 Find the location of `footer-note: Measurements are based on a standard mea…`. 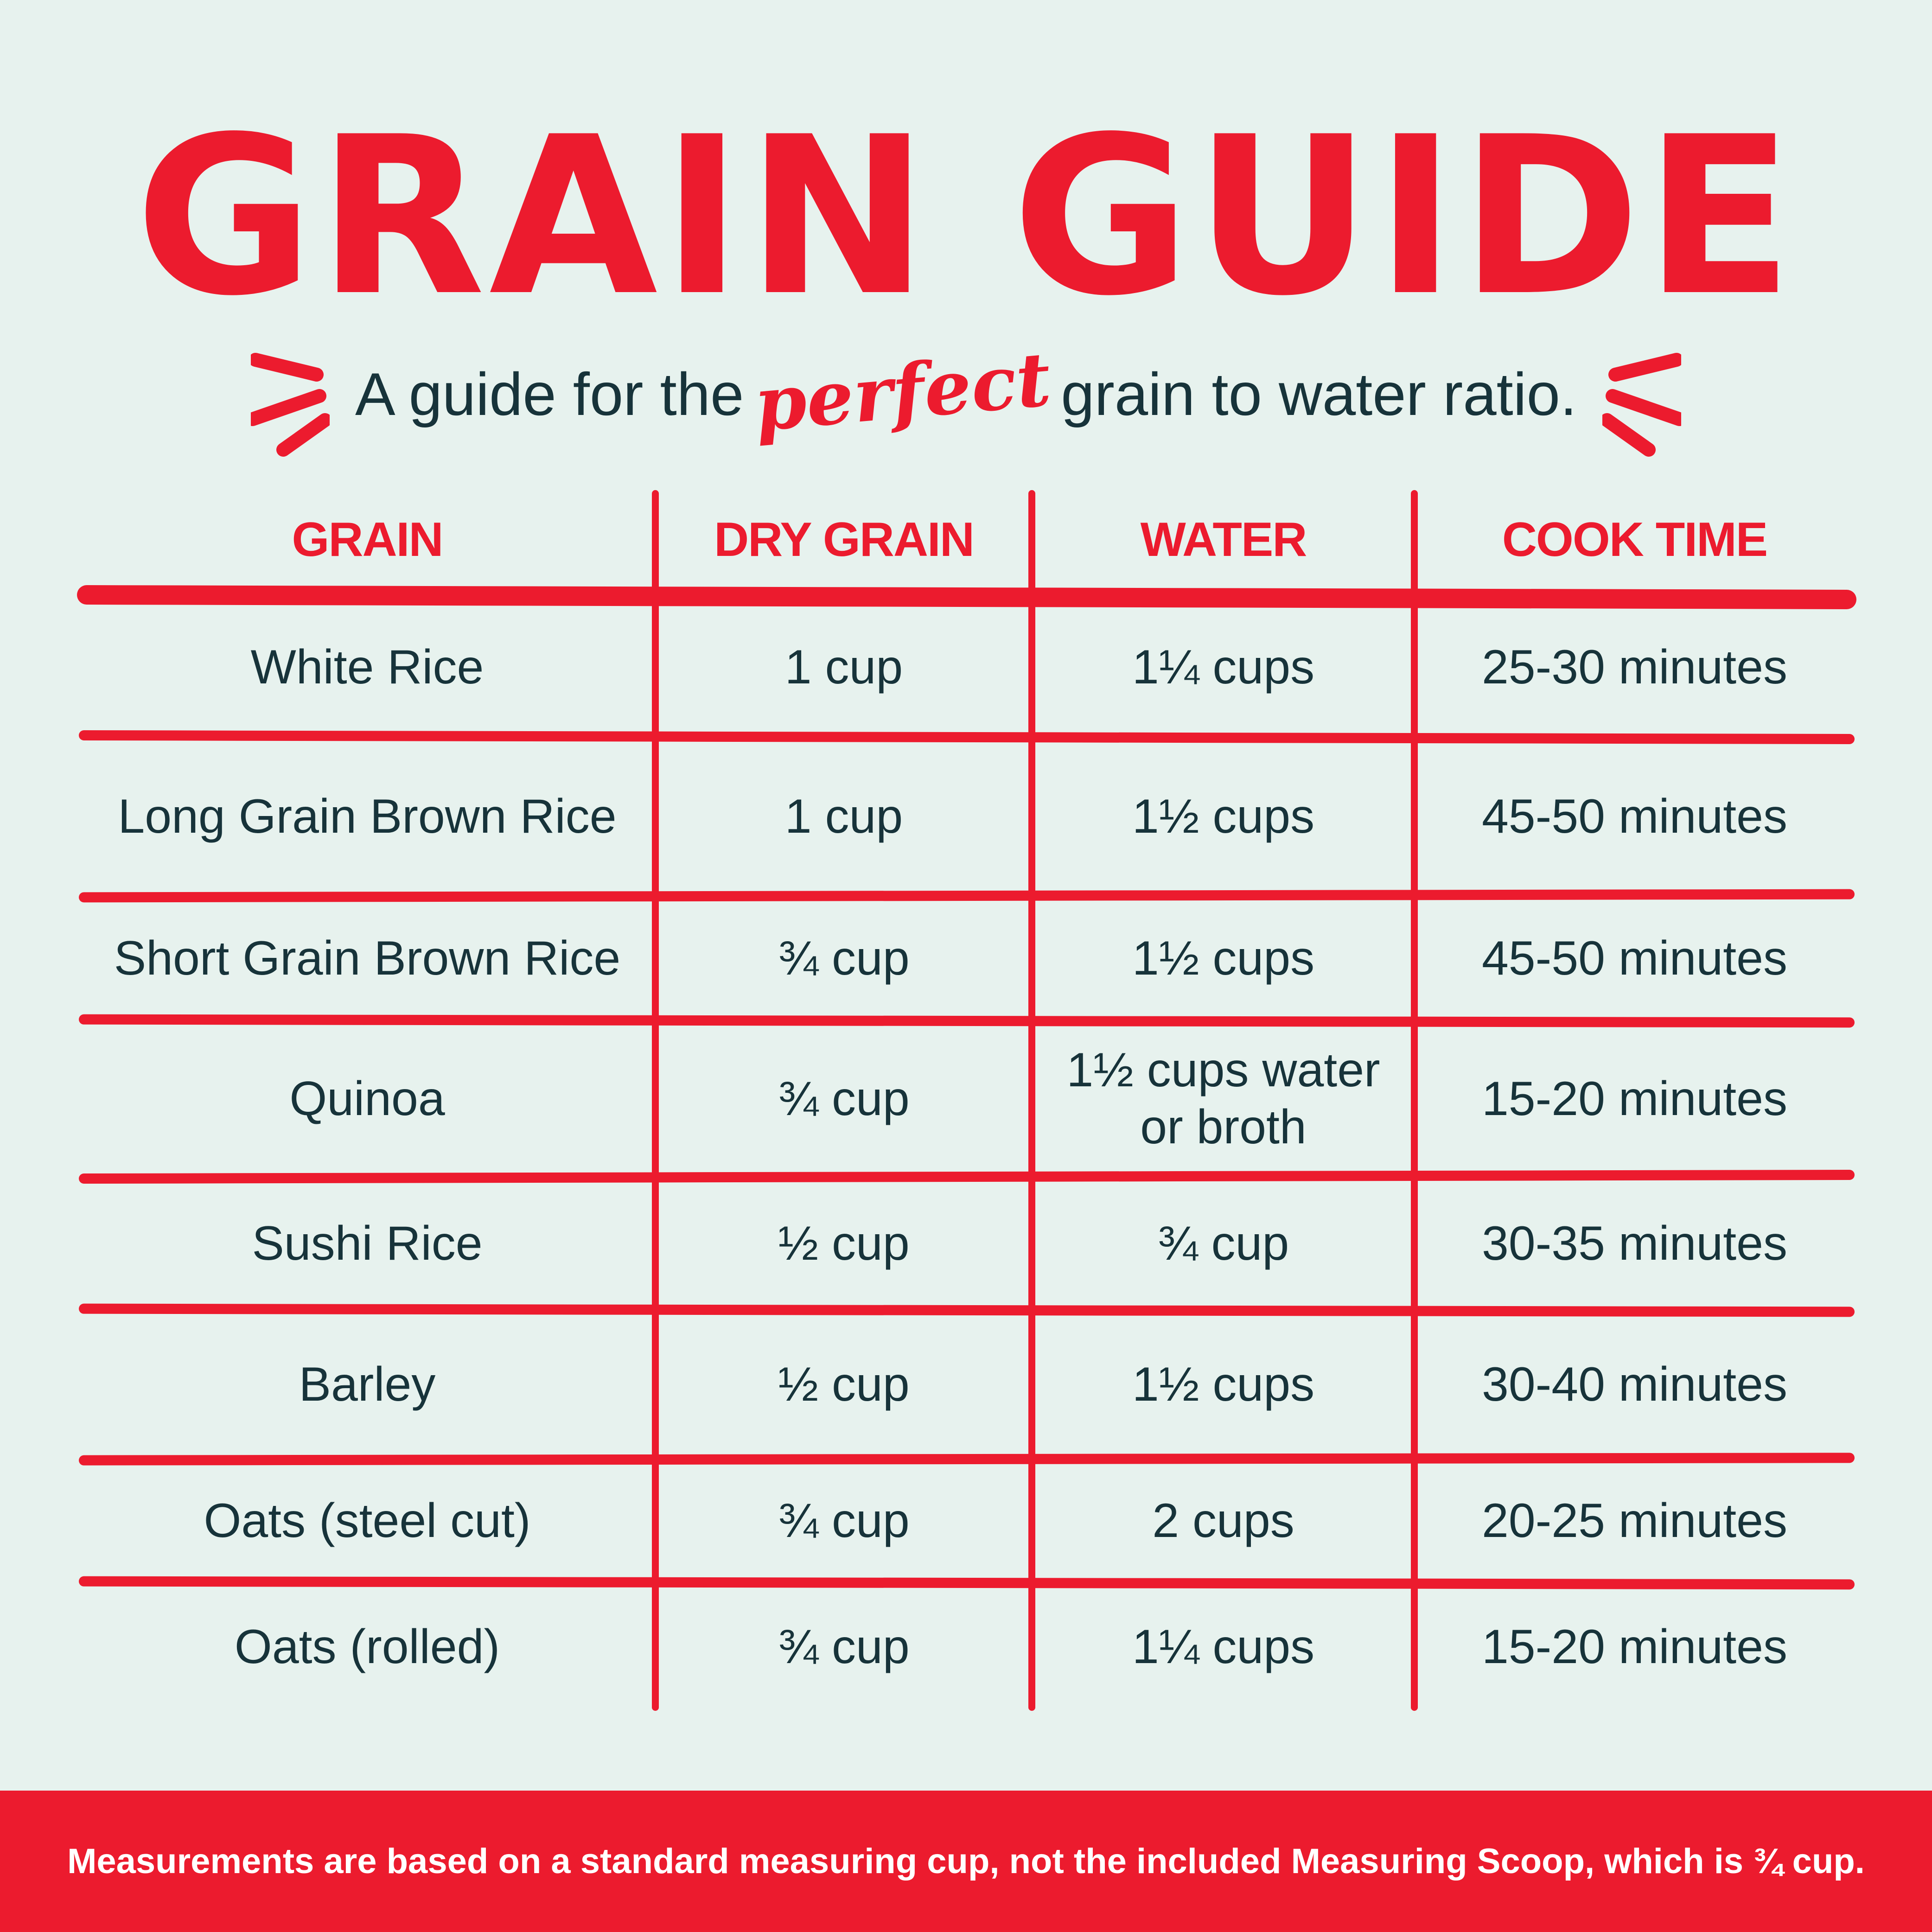

footer-note: Measurements are based on a standard mea… is located at coordinates (966, 1861).